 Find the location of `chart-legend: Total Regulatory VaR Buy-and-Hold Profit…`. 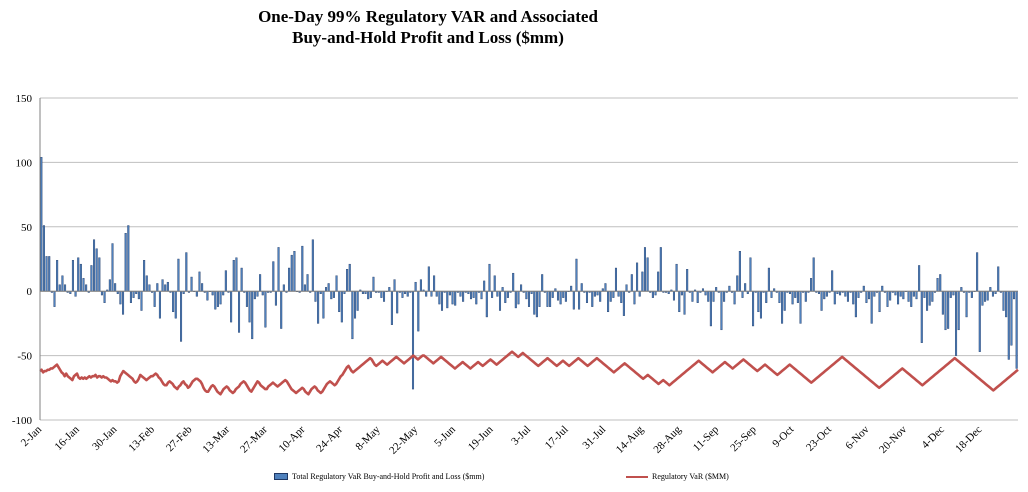

chart-legend: Total Regulatory VaR Buy-and-Hold Profit… is located at coordinates (514, 480).